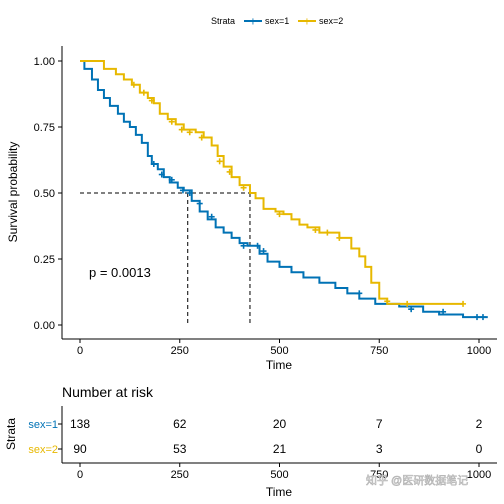 This screenshot has height=504, width=504. I want to click on x-ticks: 0 250 500 750 1000, so click(284, 348).